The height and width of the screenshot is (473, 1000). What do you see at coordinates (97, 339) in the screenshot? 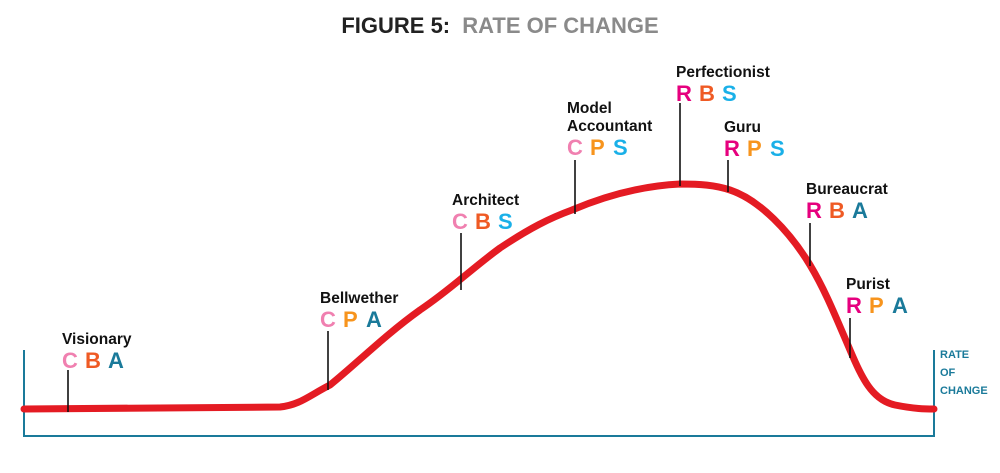
I see `node-name-line: Visionary` at bounding box center [97, 339].